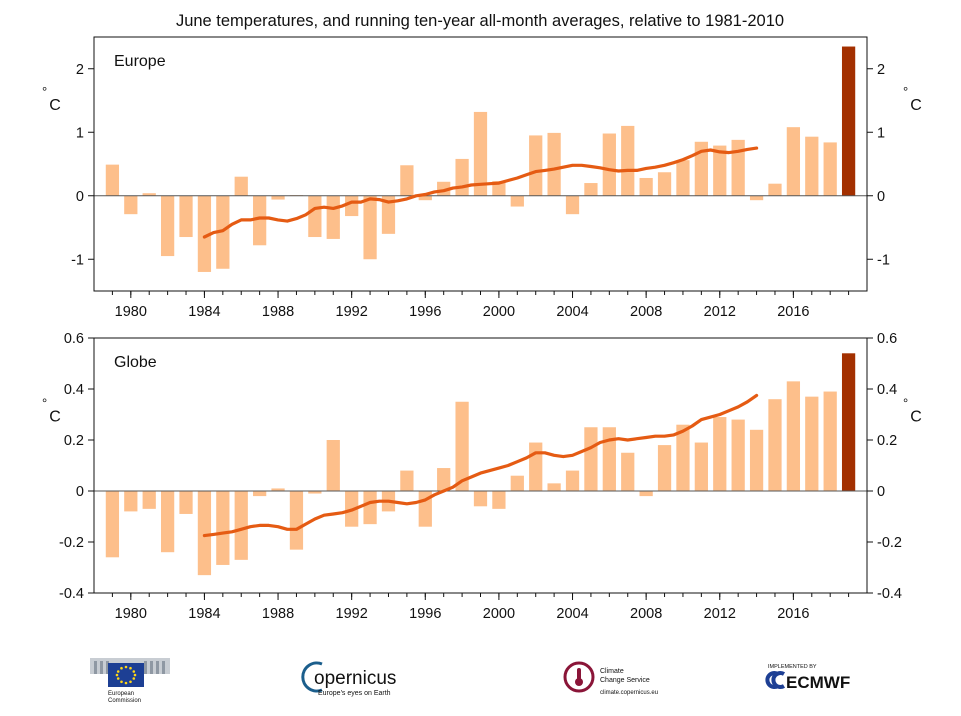 Image resolution: width=961 pixels, height=716 pixels. What do you see at coordinates (887, 339) in the screenshot?
I see `ytick-label-right: 0.6` at bounding box center [887, 339].